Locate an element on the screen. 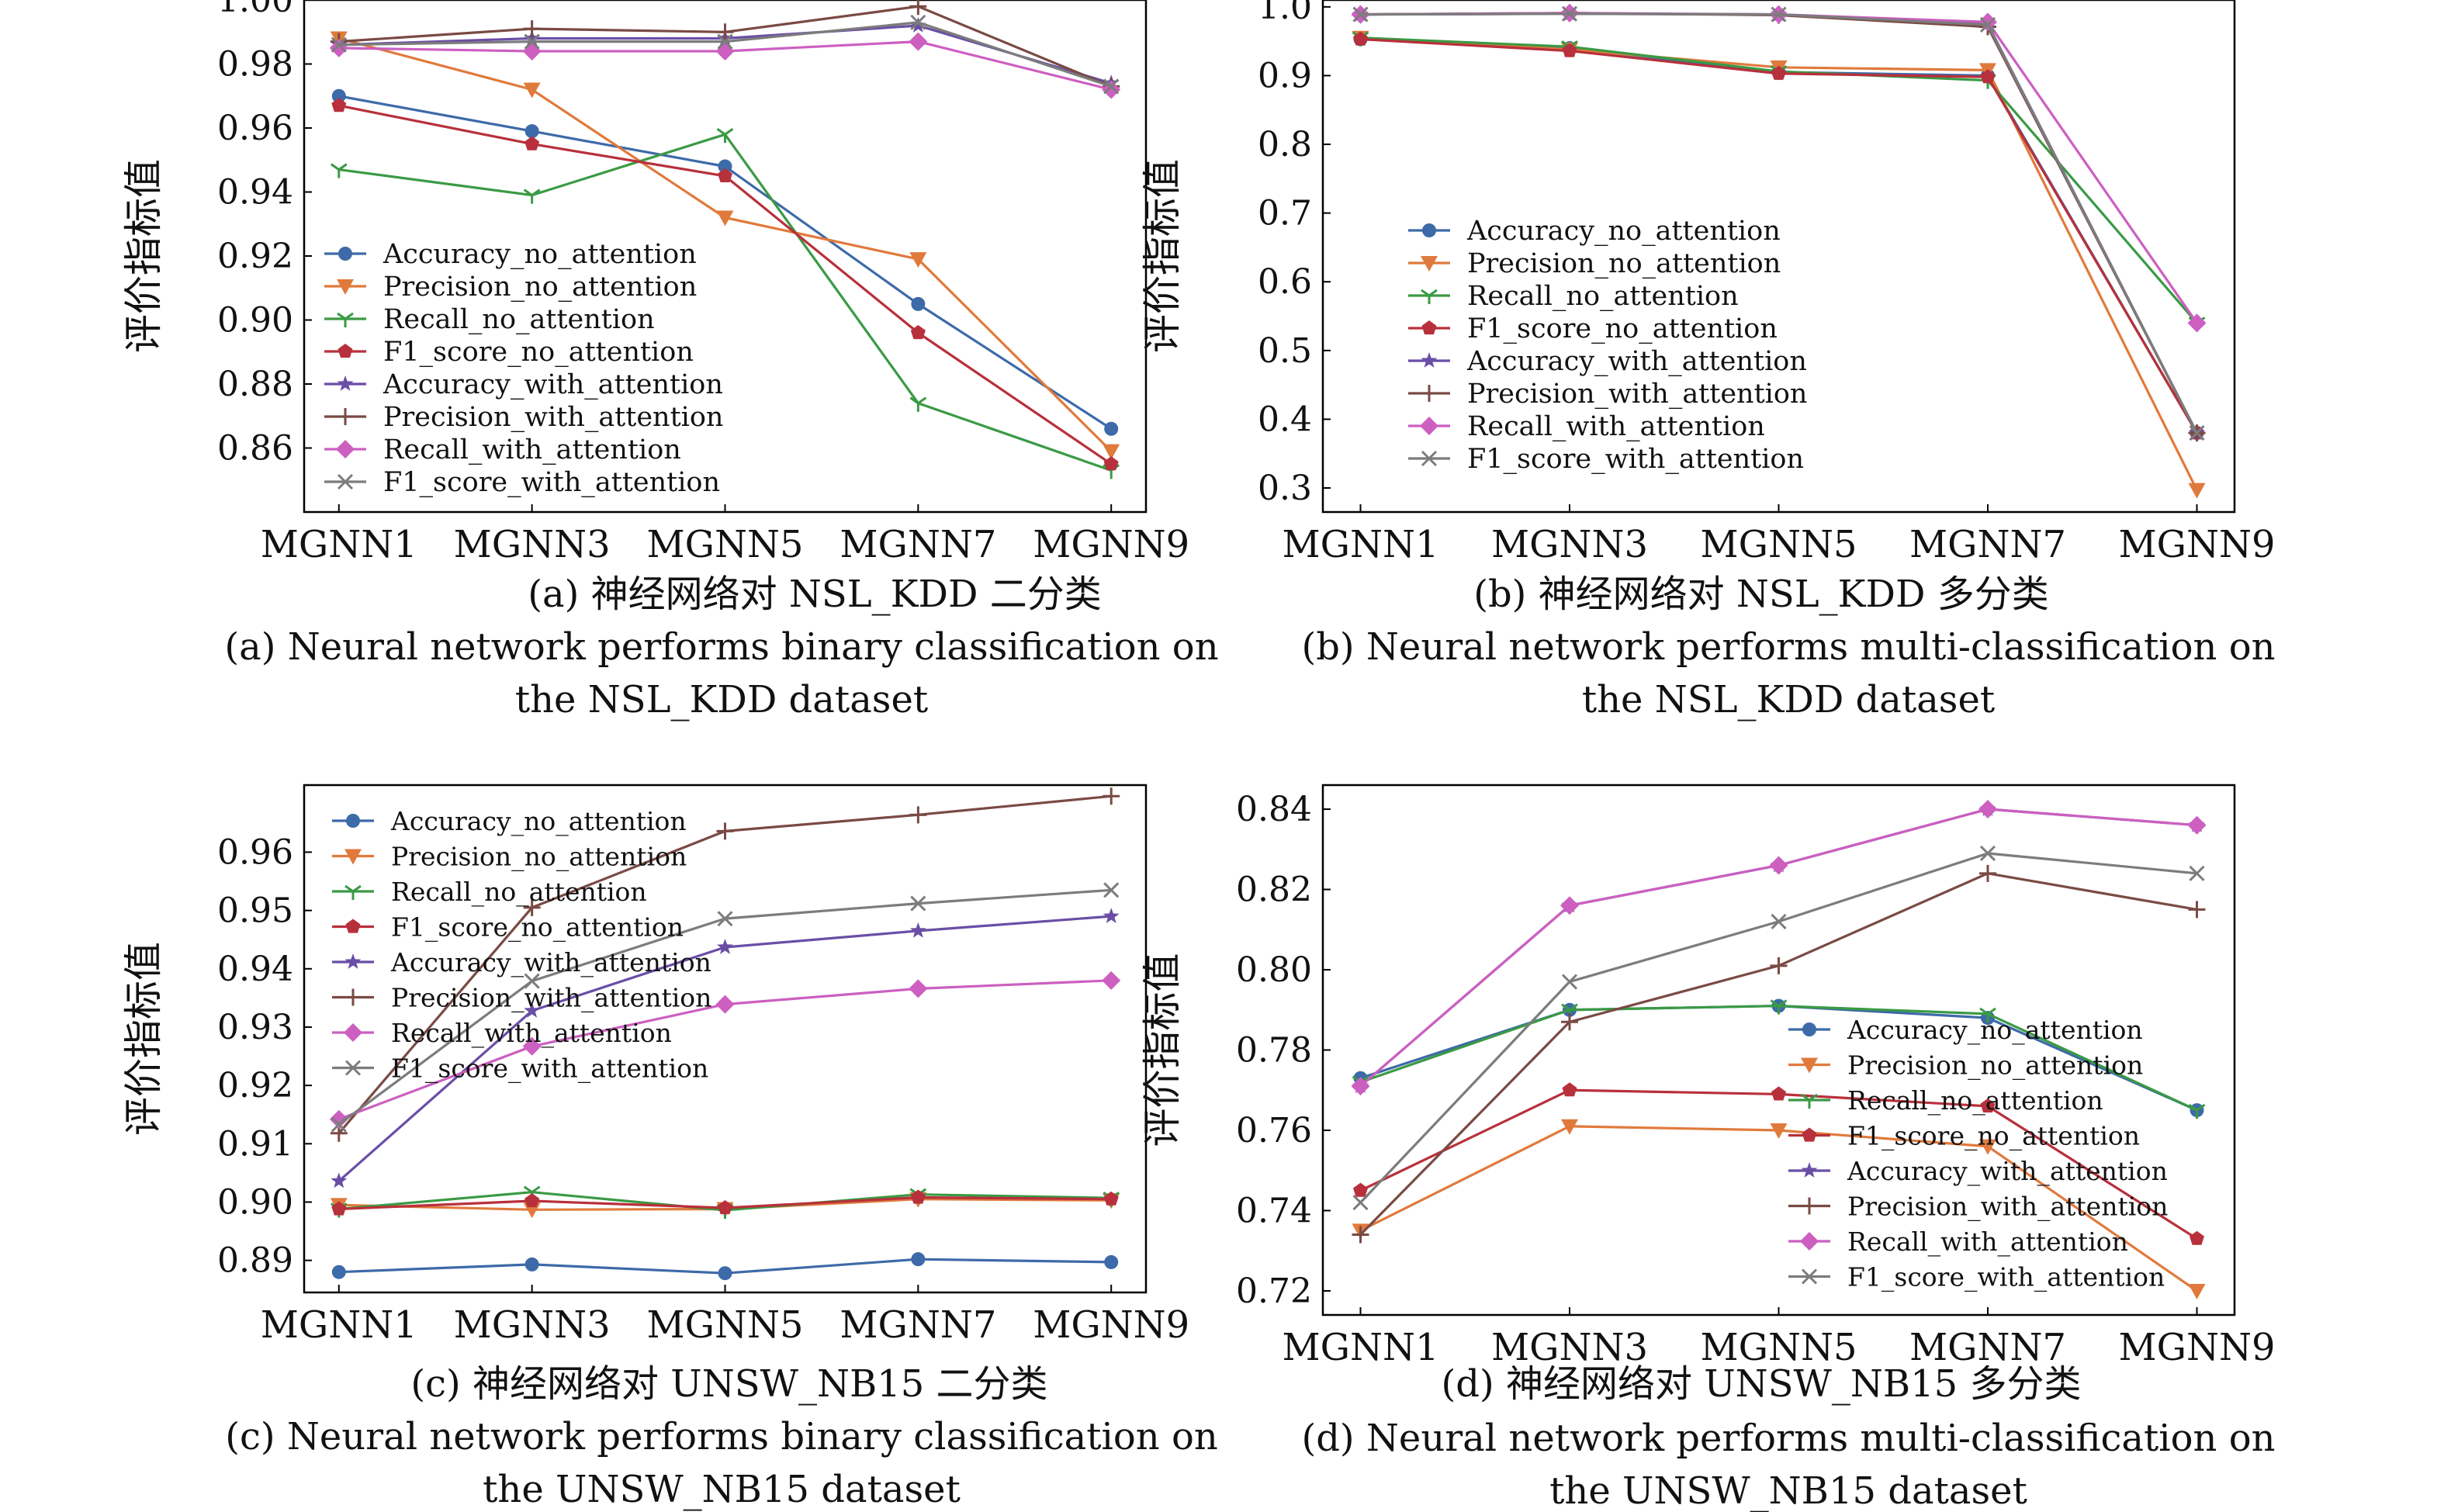 Image resolution: width=2444 pixels, height=1512 pixels. y-tick-label: 0.94 is located at coordinates (255, 969).